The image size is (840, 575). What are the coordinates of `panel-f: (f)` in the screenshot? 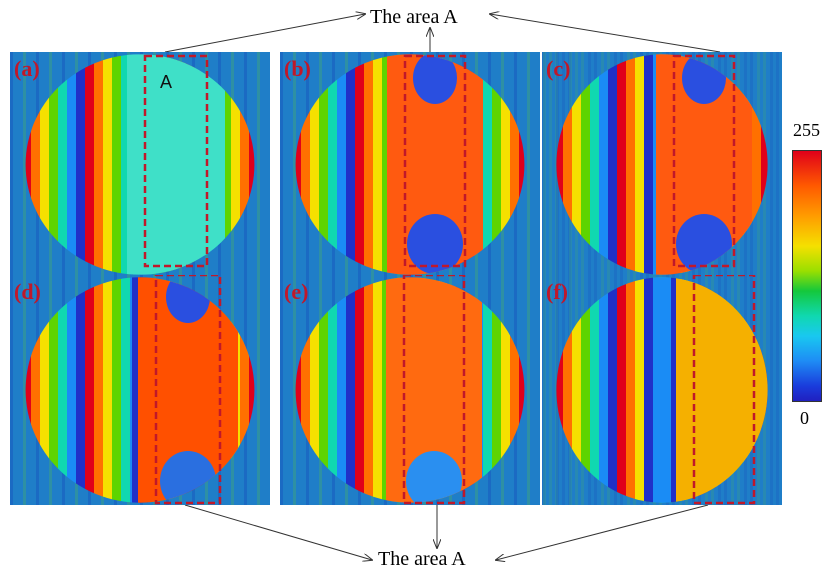 It's located at (672, 390).